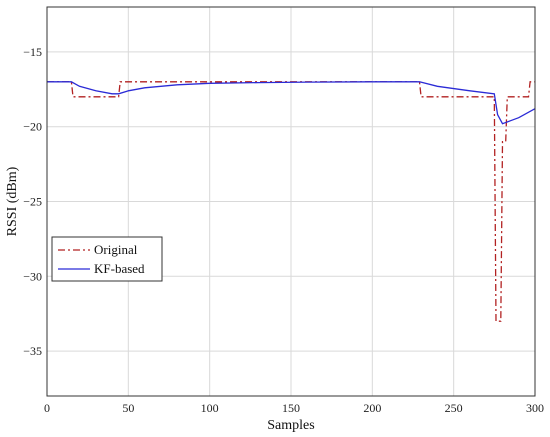 The image size is (550, 437). What do you see at coordinates (290, 425) in the screenshot?
I see `x-axis-label: Samples` at bounding box center [290, 425].